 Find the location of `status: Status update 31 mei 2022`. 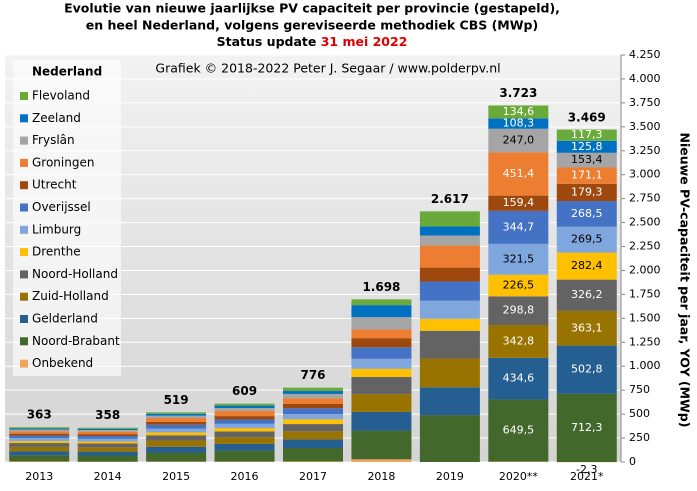

status: Status update 31 mei 2022 is located at coordinates (312, 41).